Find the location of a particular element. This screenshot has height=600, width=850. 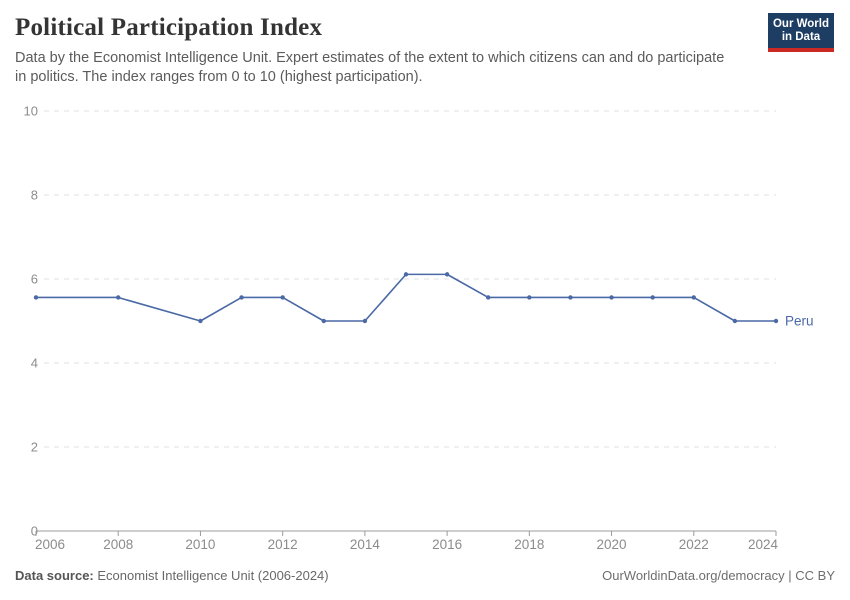

x-tick-label: 2020 is located at coordinates (612, 544).